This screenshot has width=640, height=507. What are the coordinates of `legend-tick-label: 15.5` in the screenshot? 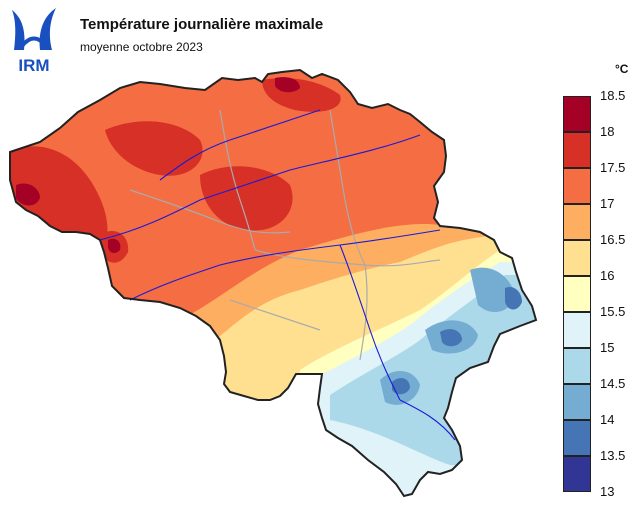 It's located at (613, 311).